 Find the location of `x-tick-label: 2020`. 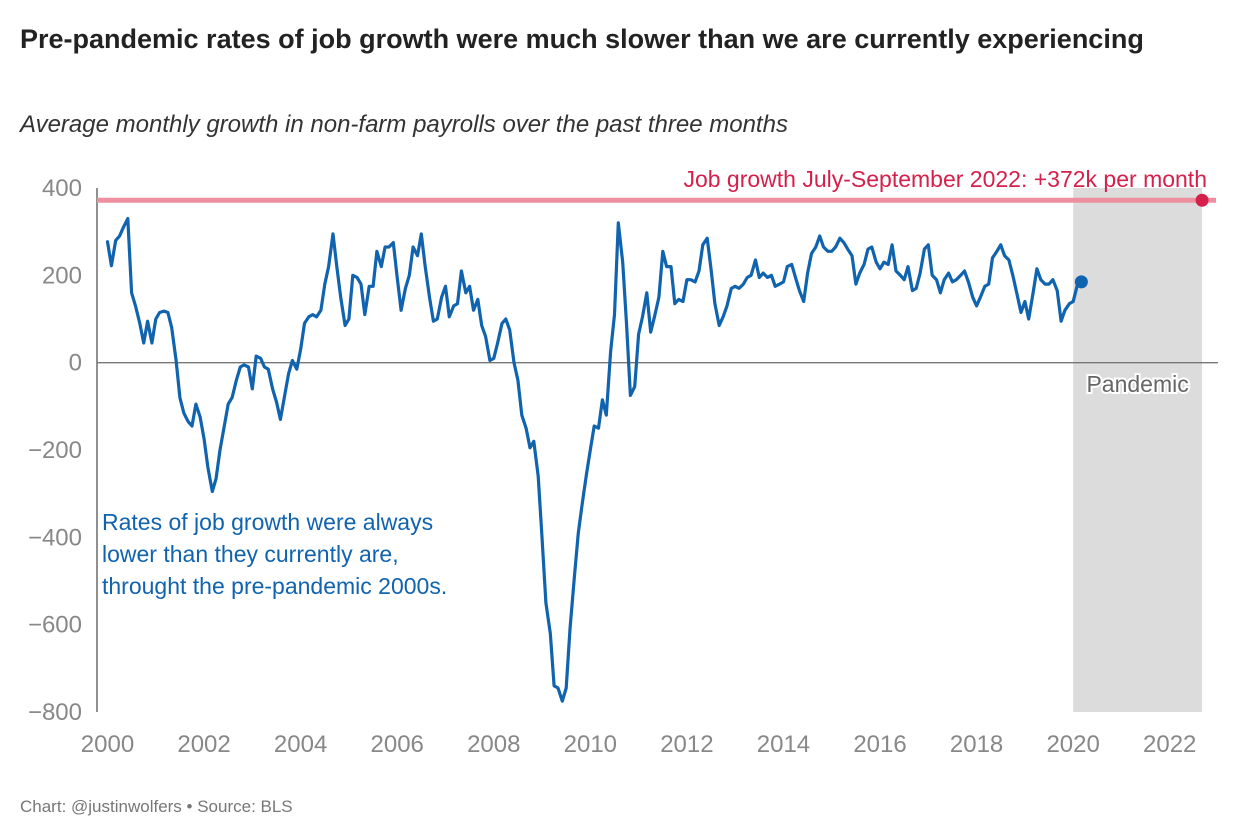

x-tick-label: 2020 is located at coordinates (1072, 744).